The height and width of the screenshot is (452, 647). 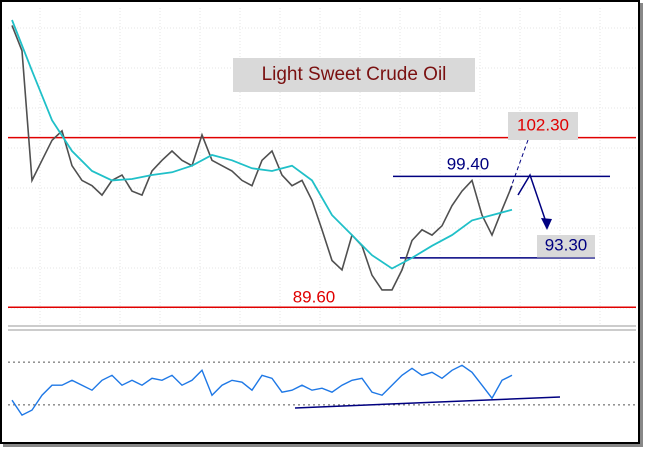 I want to click on level-label: 89.60, so click(x=314, y=296).